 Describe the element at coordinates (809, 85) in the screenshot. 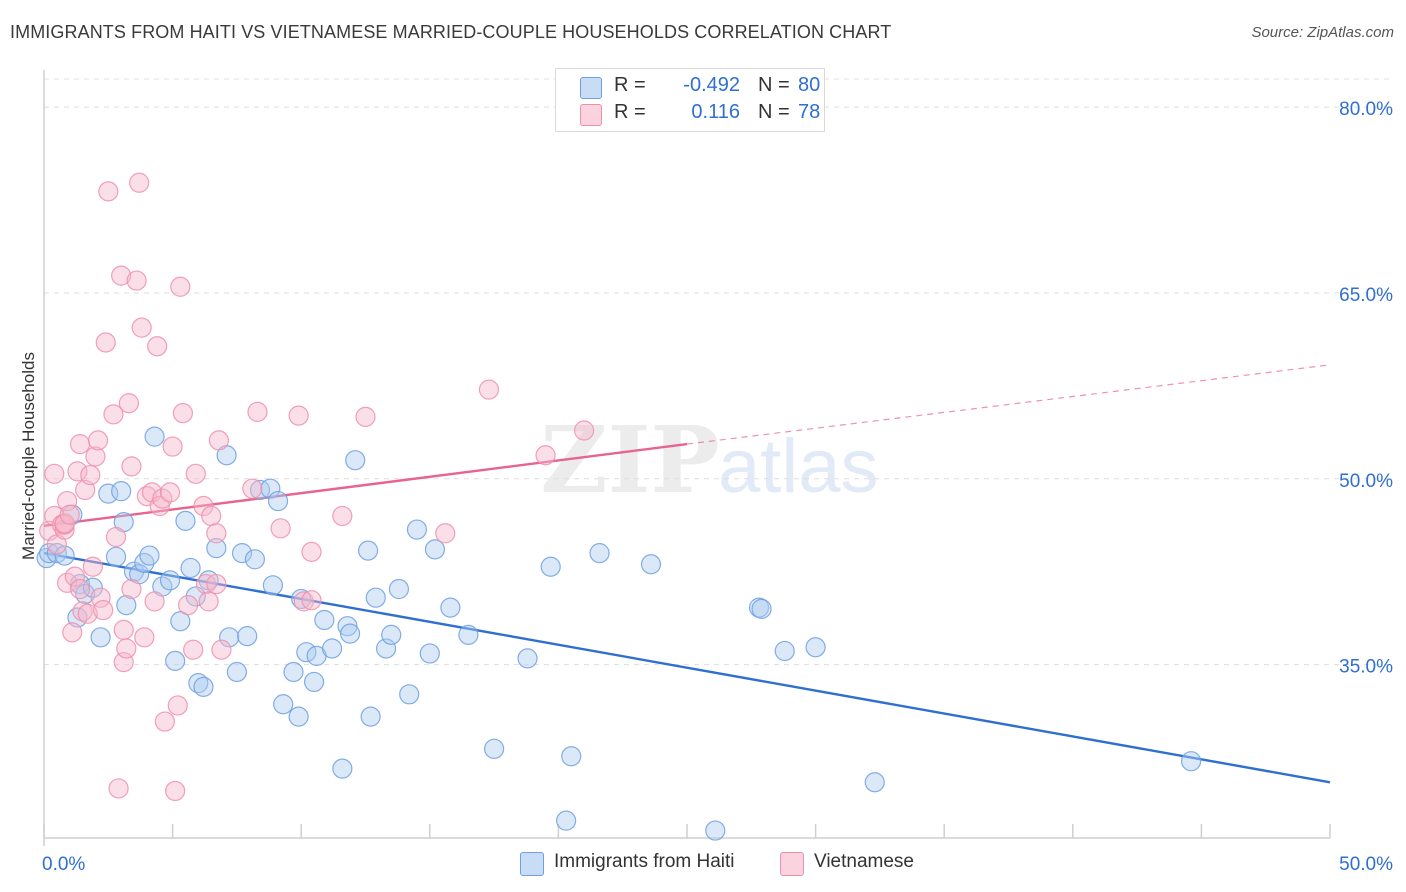

I see `n-value: 80` at that location.